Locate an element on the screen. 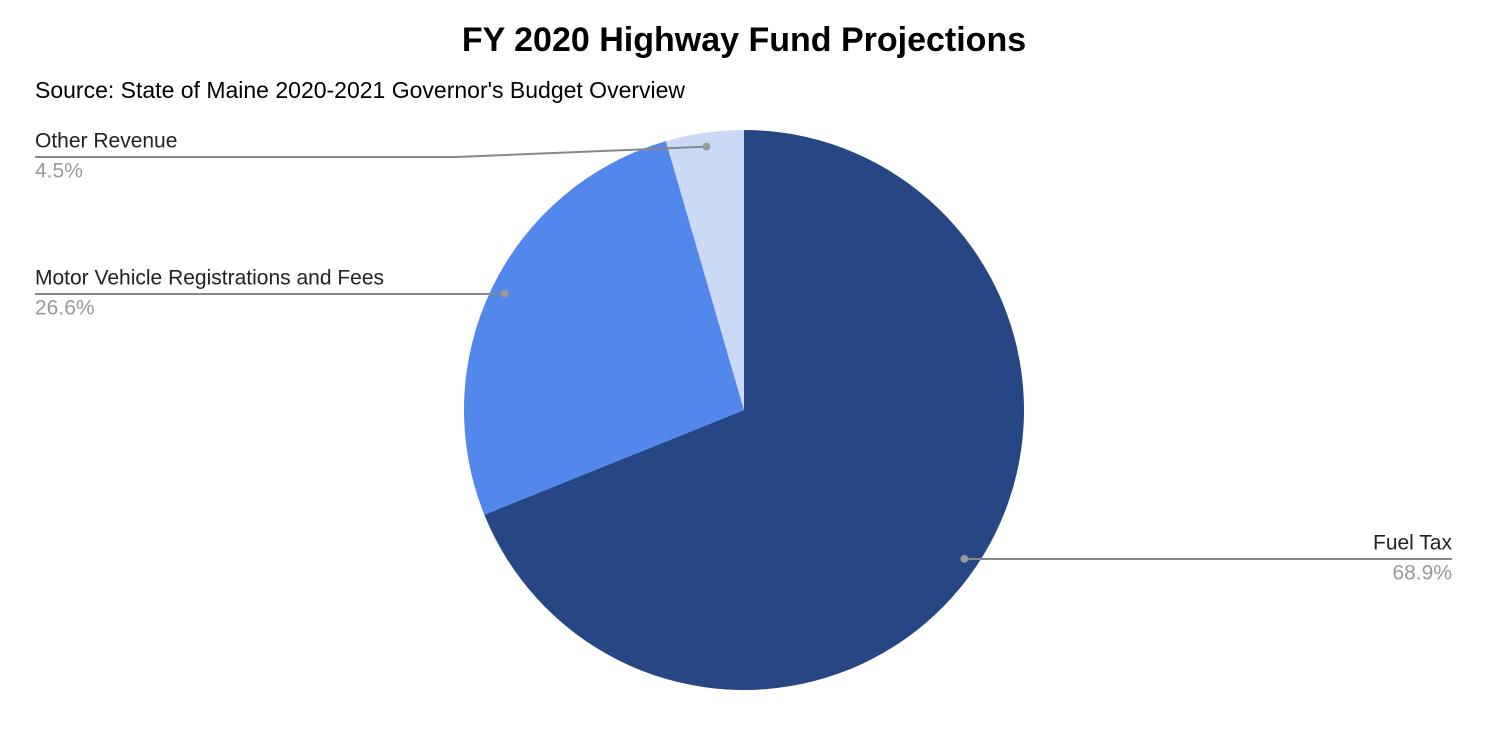 This screenshot has width=1490, height=731. slice-label: Fuel Tax is located at coordinates (1412, 543).